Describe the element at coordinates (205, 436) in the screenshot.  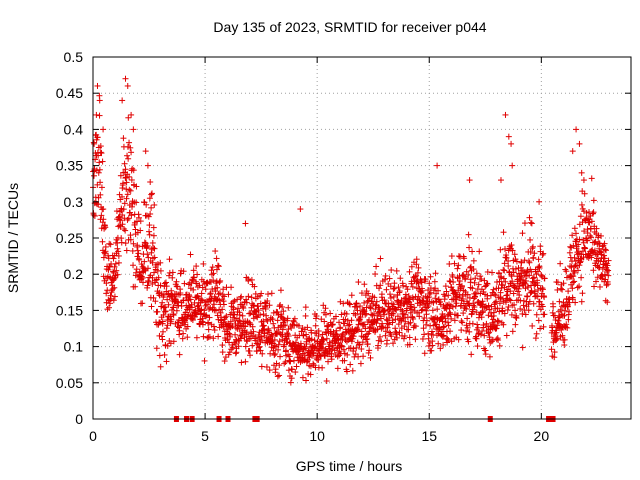
I see `x-tick-label: 5` at that location.